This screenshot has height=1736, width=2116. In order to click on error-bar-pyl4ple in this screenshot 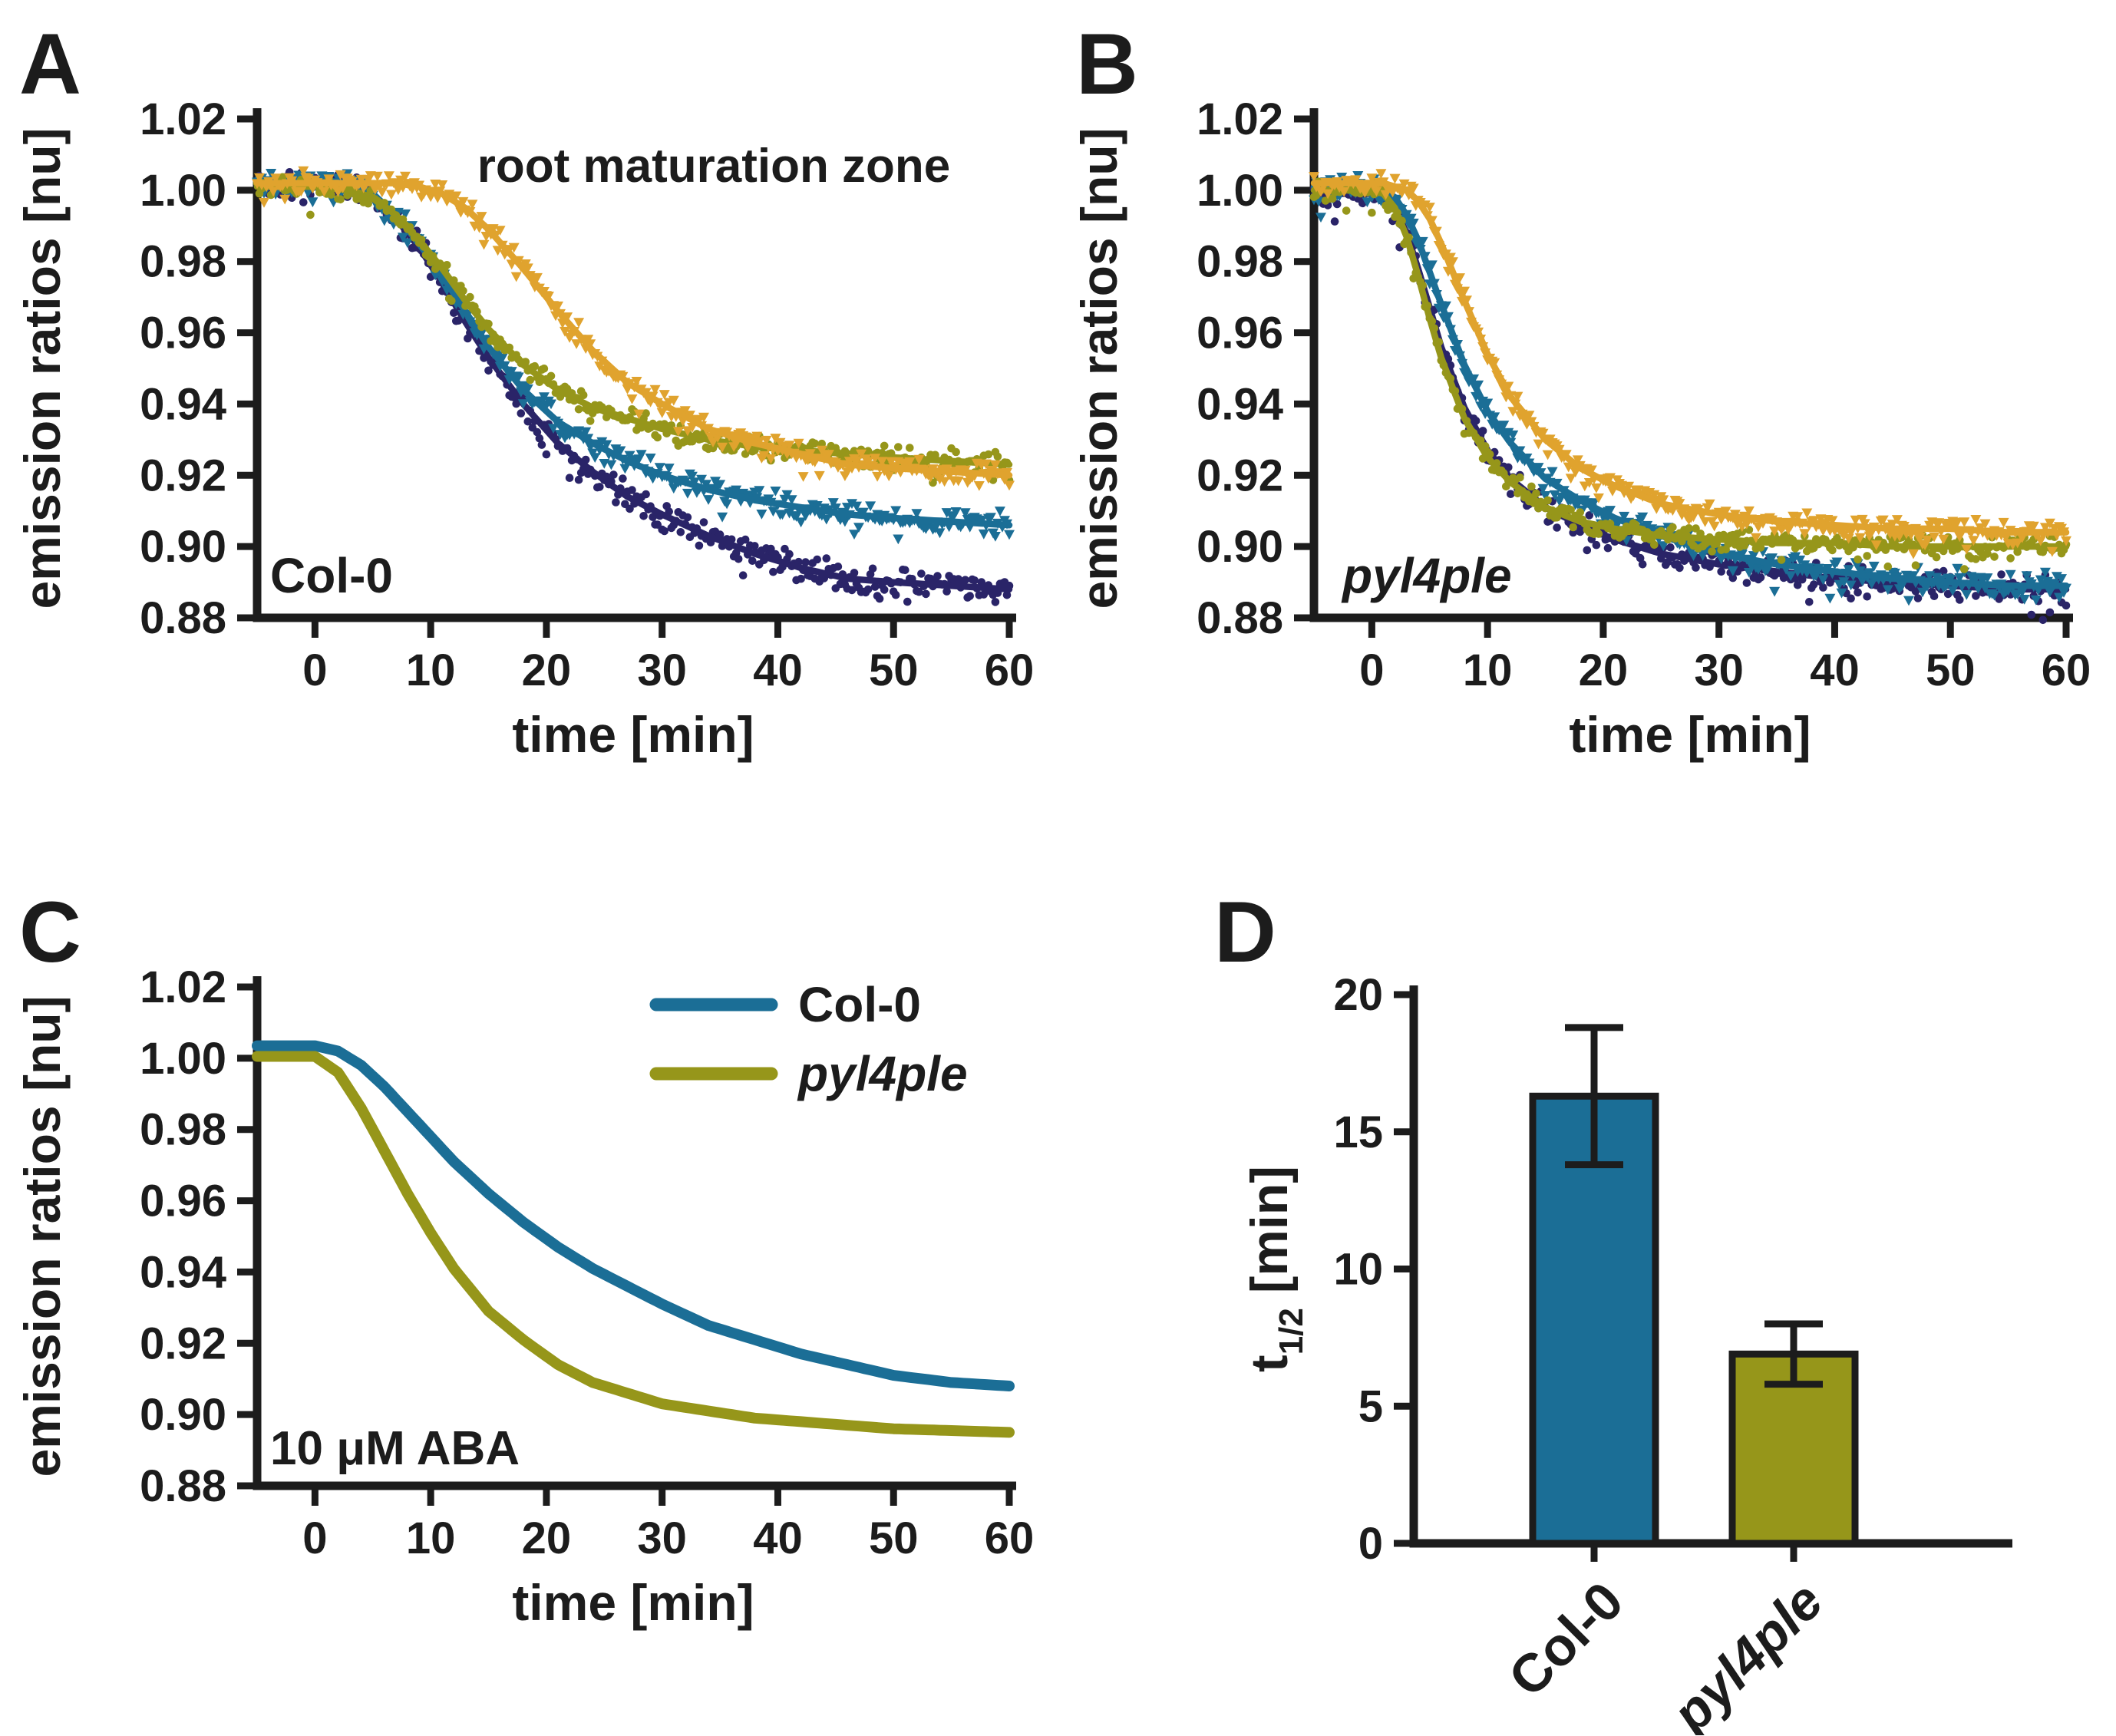, I will do `click(1794, 1354)`.